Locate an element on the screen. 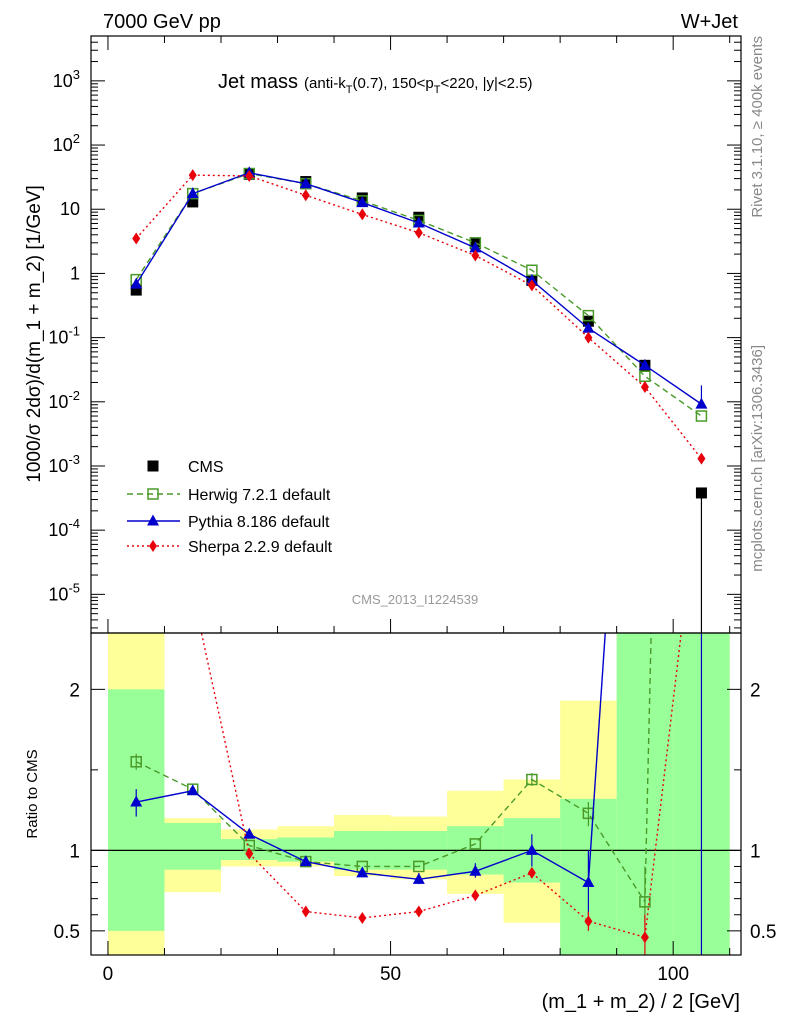 This screenshot has height=1024, width=786. ratio-band-inner is located at coordinates (192, 846).